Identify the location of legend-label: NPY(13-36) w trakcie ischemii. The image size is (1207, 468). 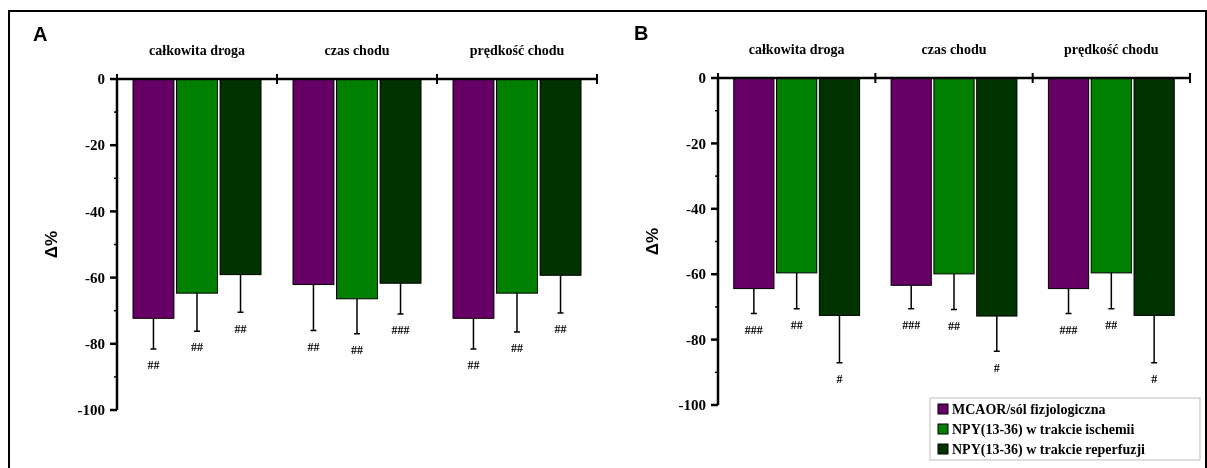
(1043, 430).